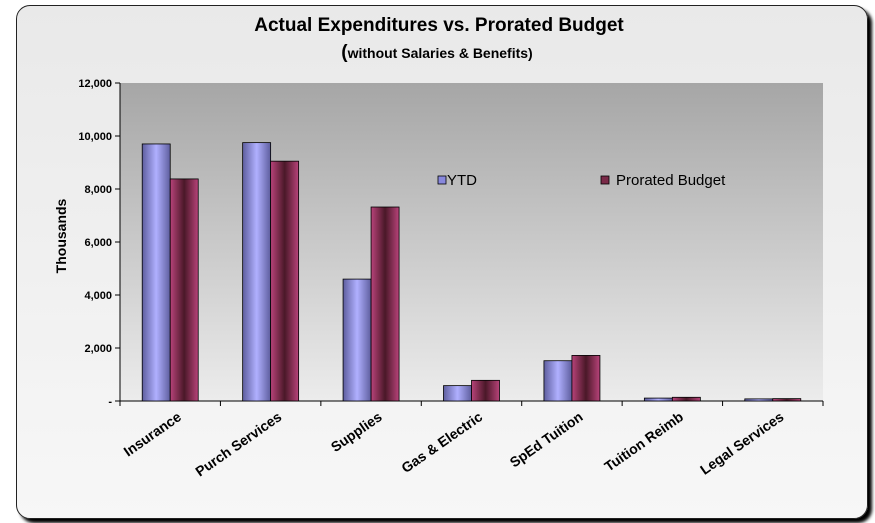 Image resolution: width=875 pixels, height=523 pixels. What do you see at coordinates (546, 439) in the screenshot?
I see `x-tick-label: SpEd Tuition` at bounding box center [546, 439].